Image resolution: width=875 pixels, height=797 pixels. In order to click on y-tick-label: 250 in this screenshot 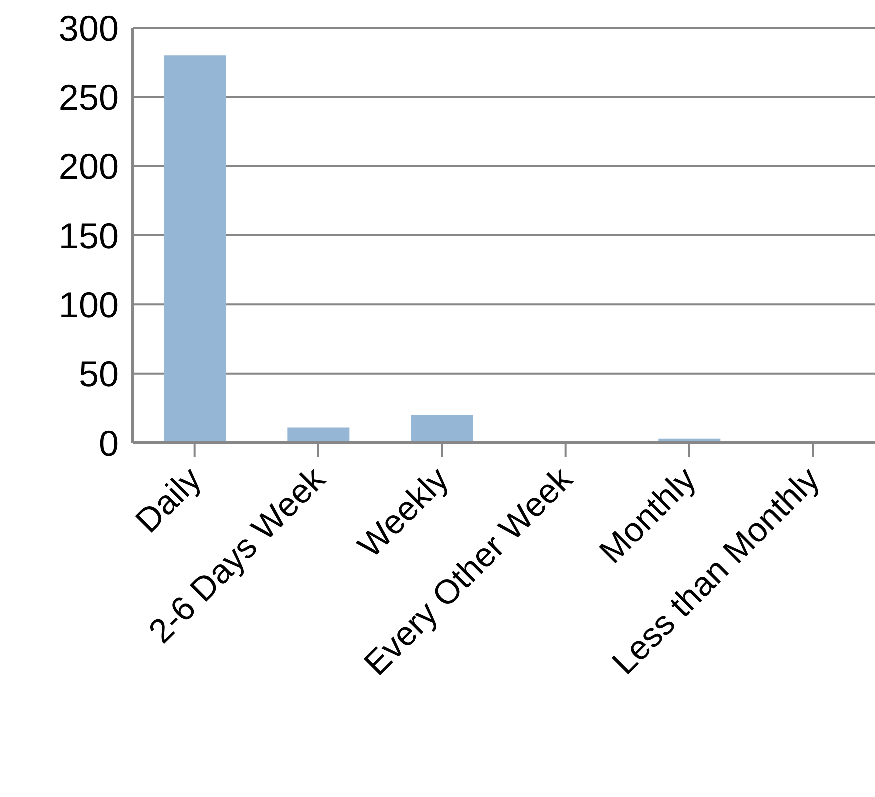, I will do `click(88, 97)`.